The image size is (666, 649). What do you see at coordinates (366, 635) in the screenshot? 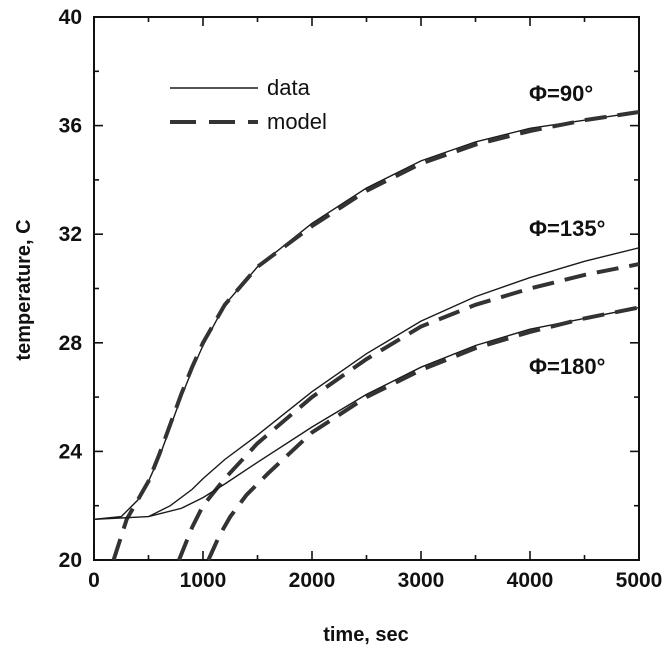
I see `x-axis-title: time, sec` at bounding box center [366, 635].